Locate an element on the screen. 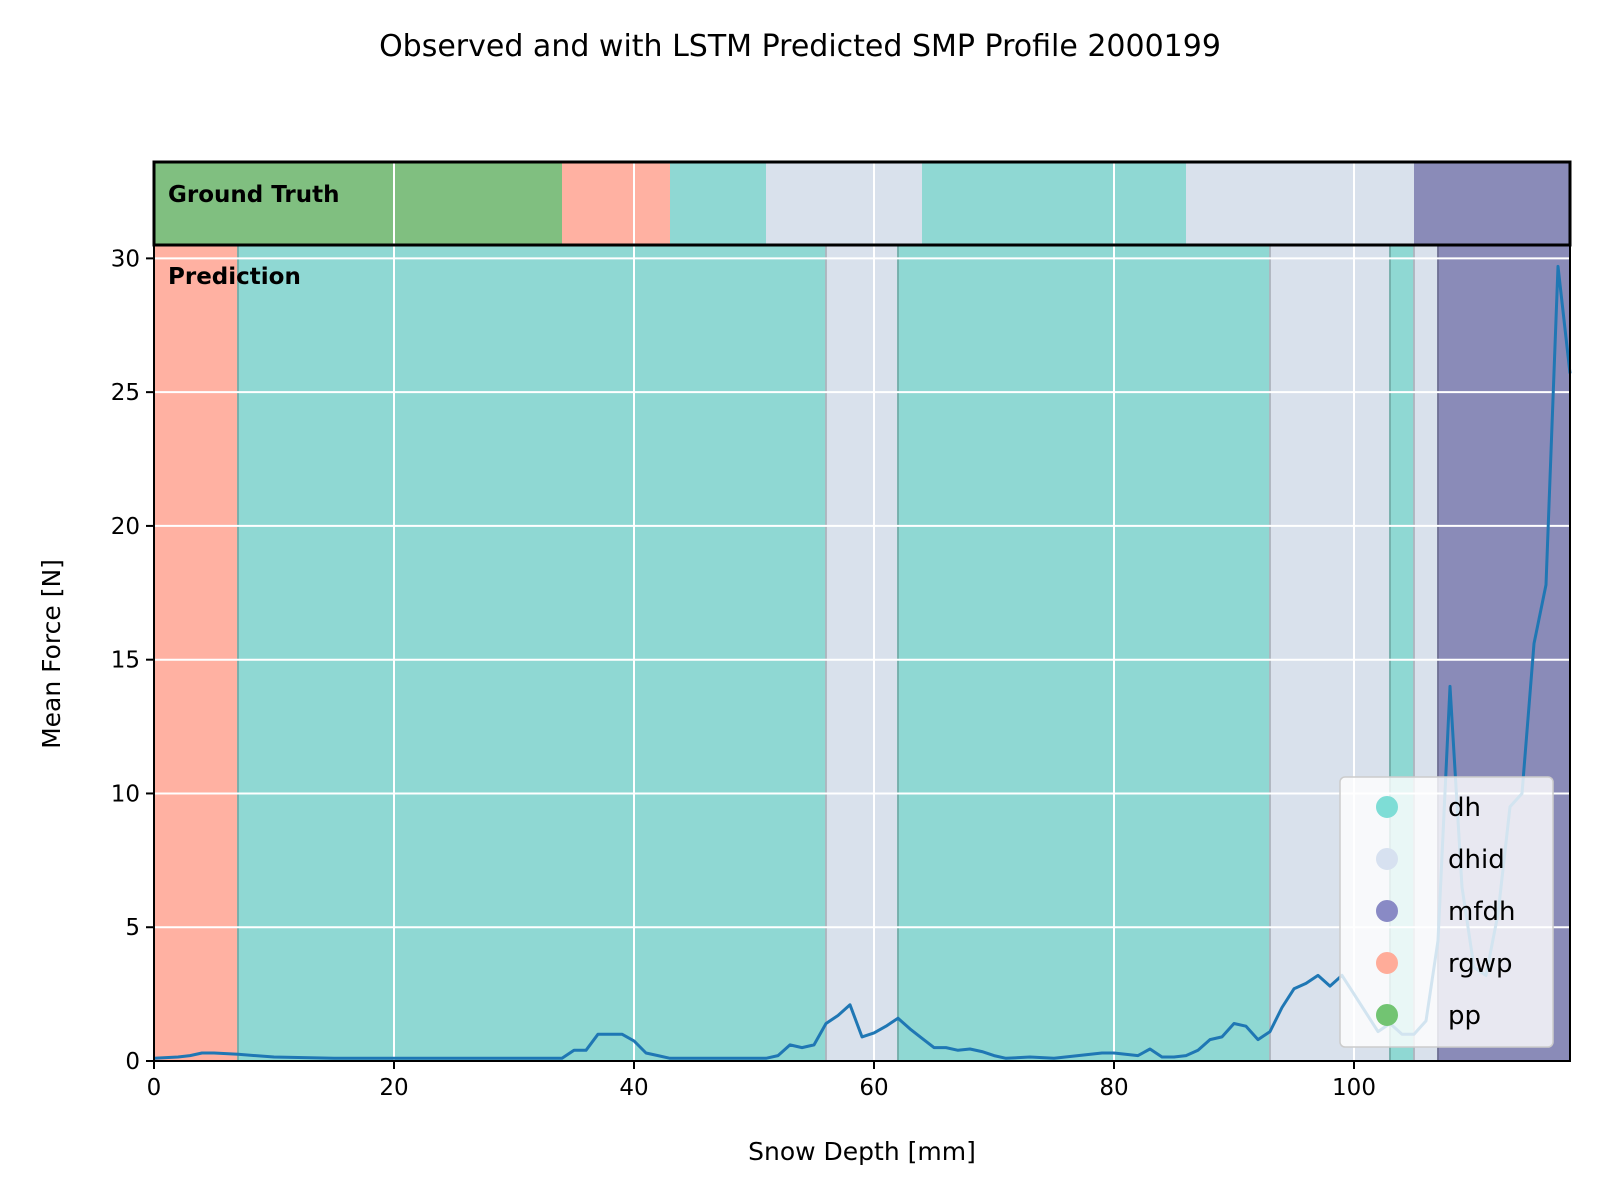 The image size is (1600, 1200). legend-marker-pp is located at coordinates (1387, 1015).